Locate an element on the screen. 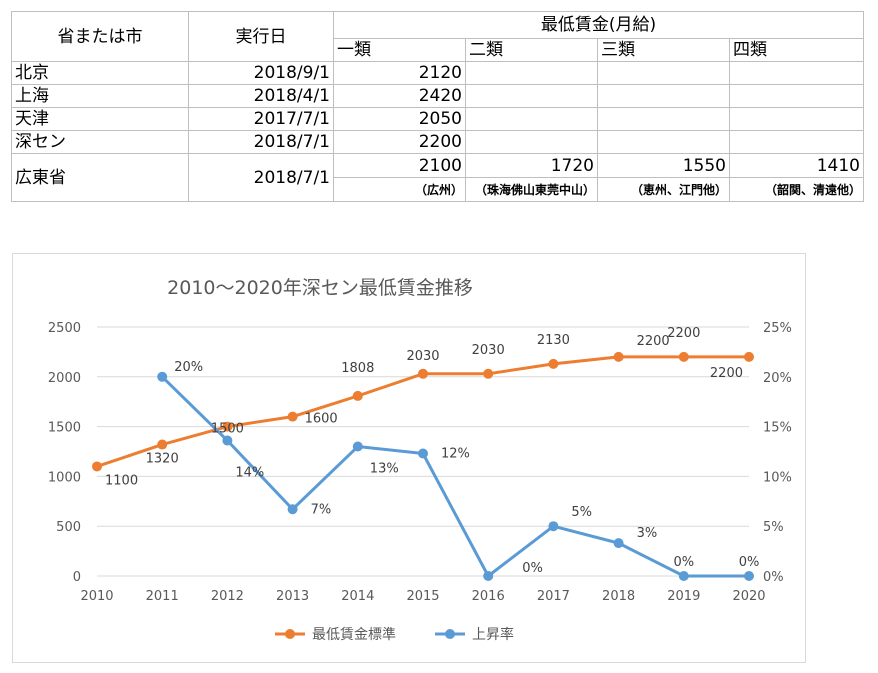  table-row: 深セン 2018/7/1 2200 is located at coordinates (437, 142).